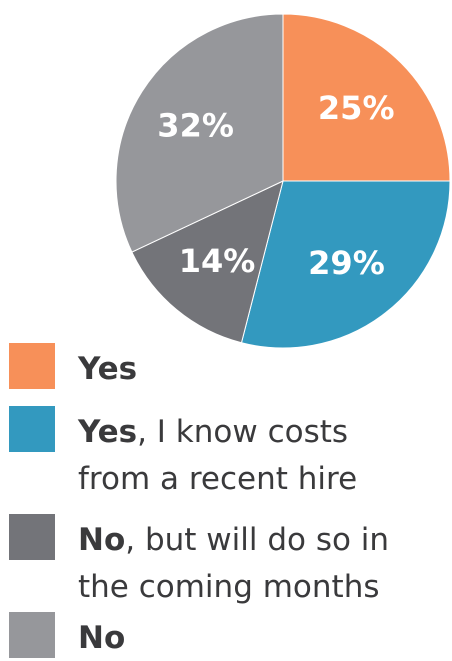 Image resolution: width=452 pixels, height=661 pixels. What do you see at coordinates (195, 125) in the screenshot?
I see `data-label: 32%` at bounding box center [195, 125].